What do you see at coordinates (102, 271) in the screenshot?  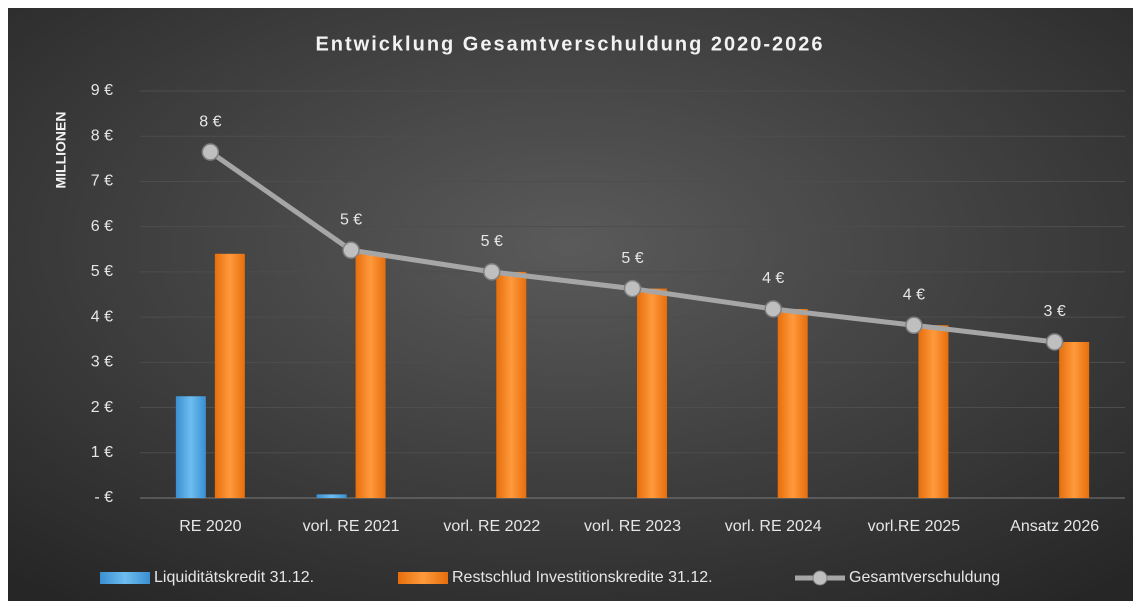 I see `y-tick-label: 5 €` at bounding box center [102, 271].